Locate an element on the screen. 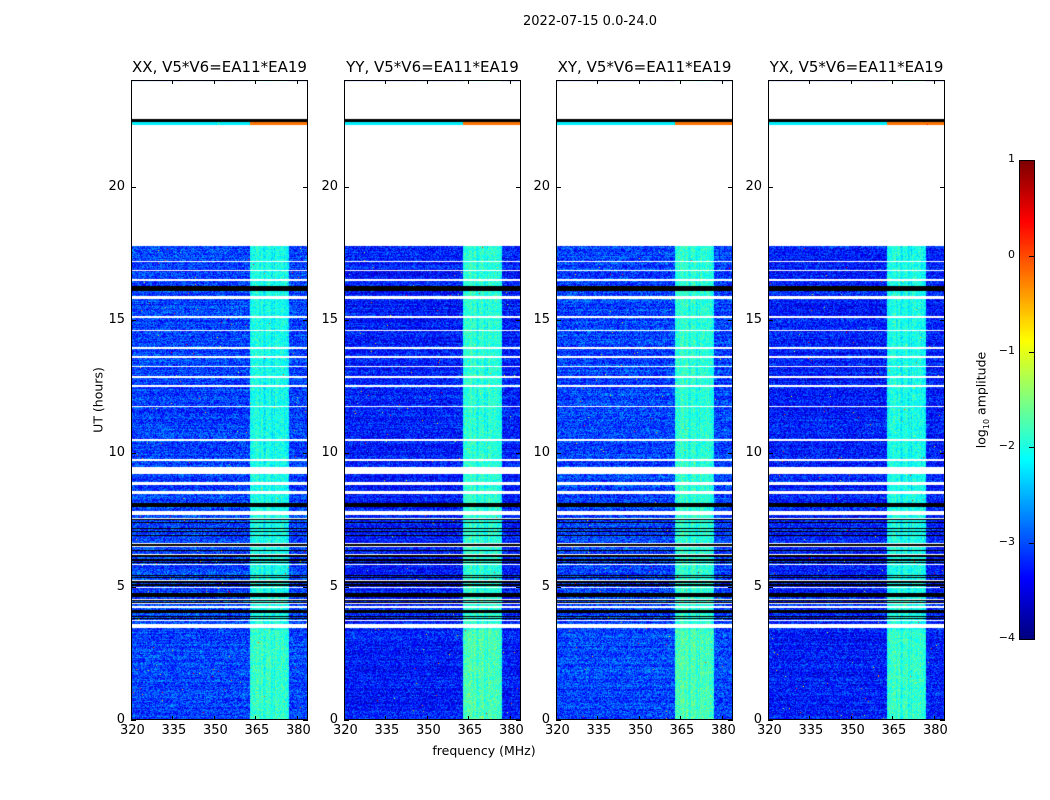 The image size is (1050, 800). panel-title: YY, V5*V6=EA11*EA19 is located at coordinates (432, 67).